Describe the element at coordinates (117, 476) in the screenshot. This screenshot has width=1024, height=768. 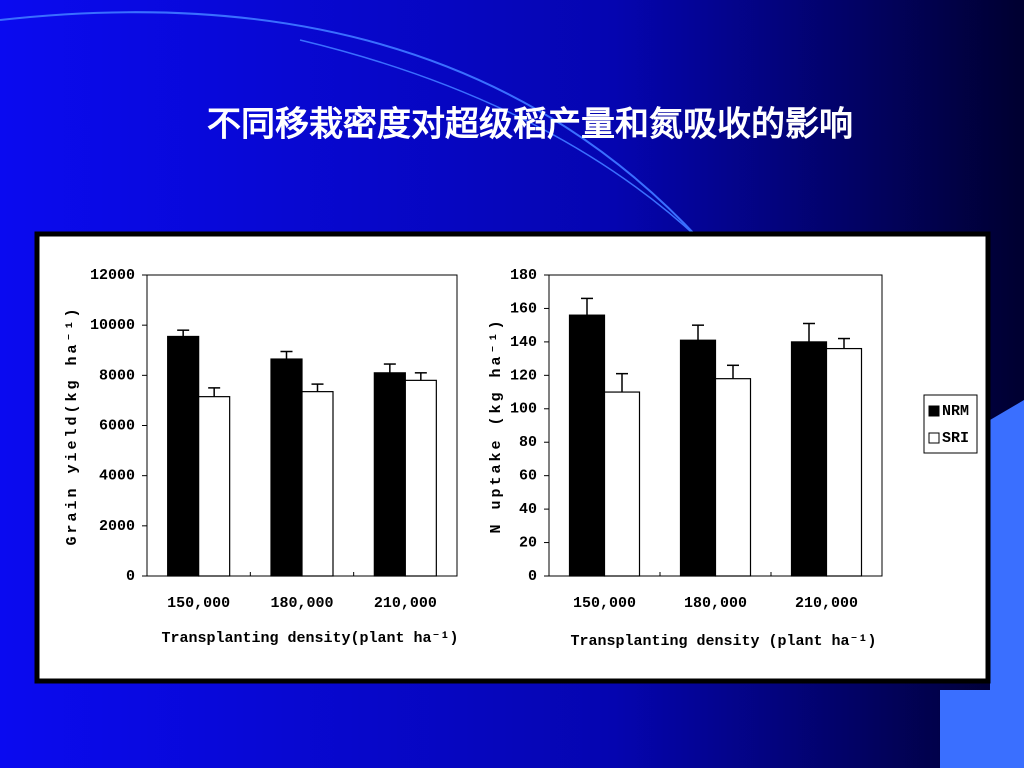
I see `y-tick-label: 4000` at that location.